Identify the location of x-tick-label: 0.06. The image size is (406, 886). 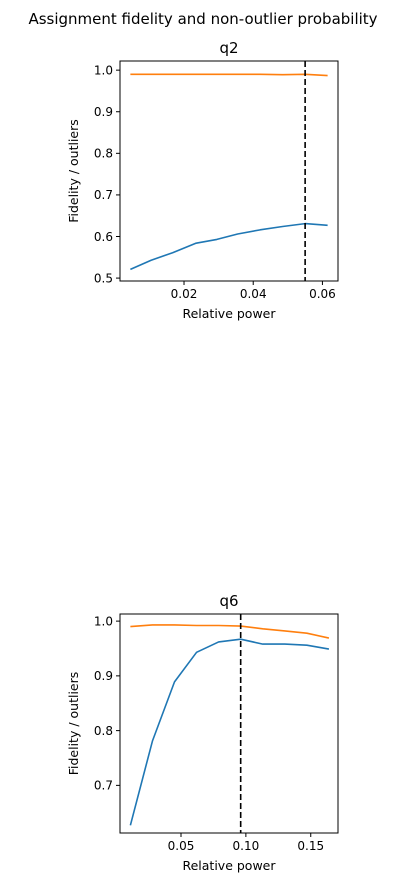
(322, 294).